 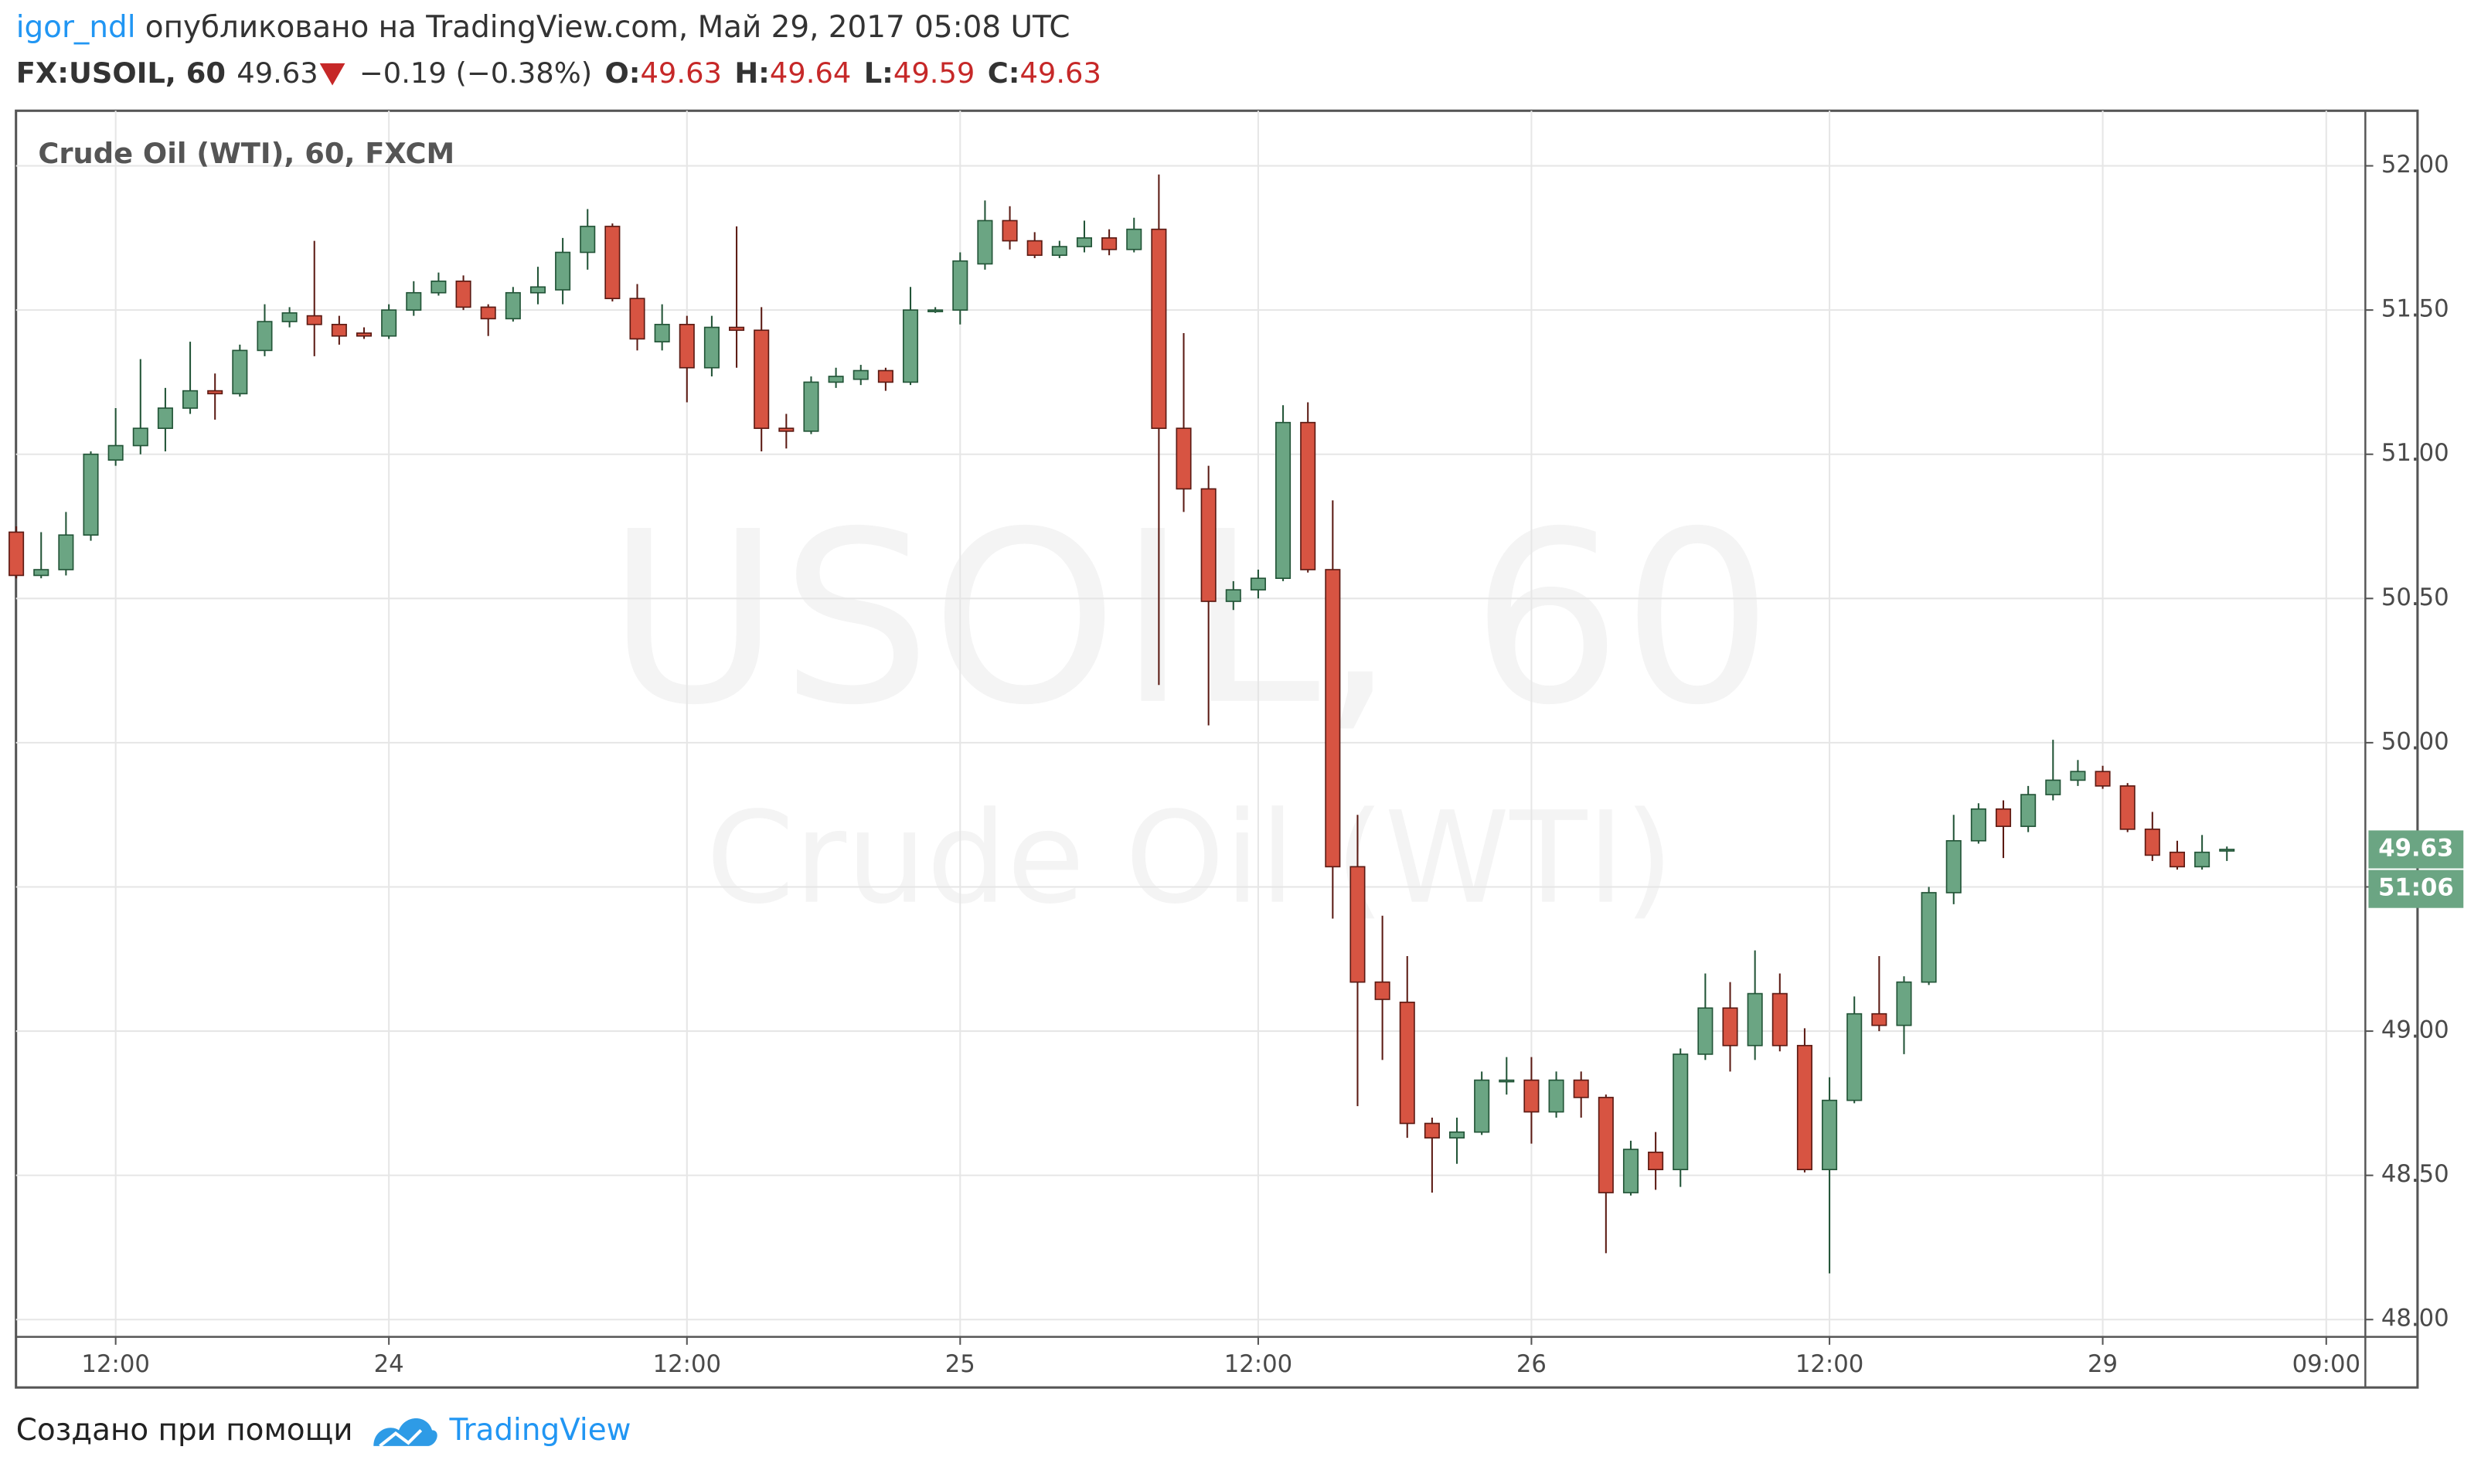 What do you see at coordinates (622, 73) in the screenshot?
I see `o-label: O:` at bounding box center [622, 73].